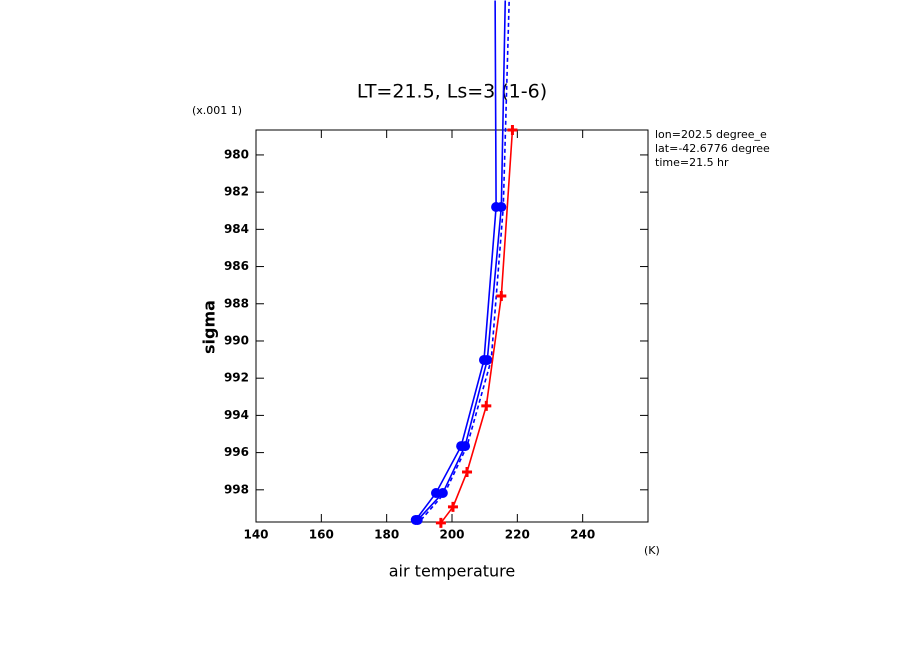  I want to click on y-units: (x.001 1), so click(217, 110).